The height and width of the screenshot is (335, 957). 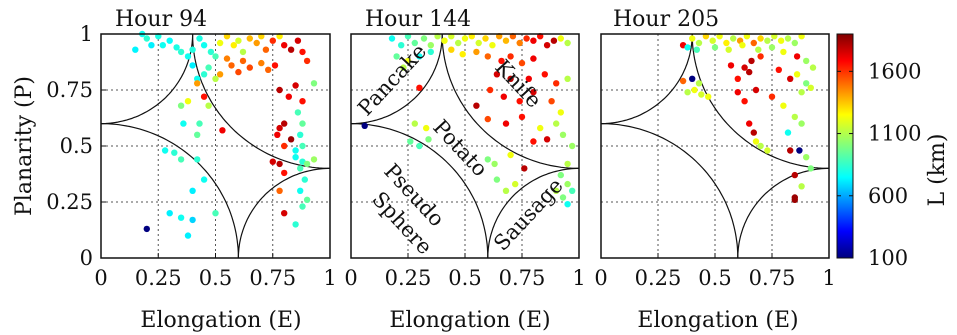 I want to click on x-axis-title: Elongation (E), so click(x=717, y=320).